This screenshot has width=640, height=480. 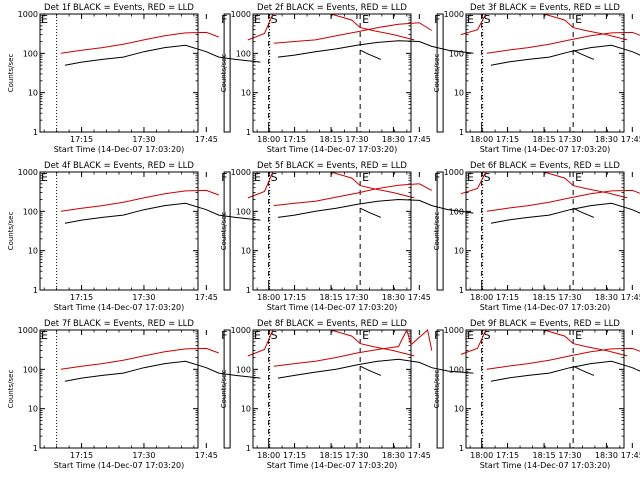 I want to click on panel-title: Det 1f BLACK = Events, RED = LLD, so click(x=119, y=8).